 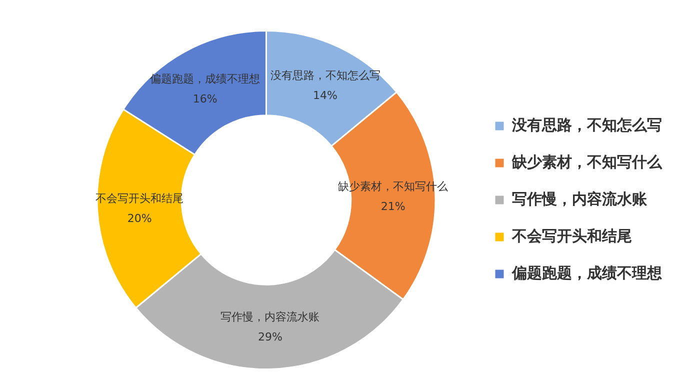 What do you see at coordinates (571, 235) in the screenshot?
I see `legend-label: 不会写开头和结尾` at bounding box center [571, 235].